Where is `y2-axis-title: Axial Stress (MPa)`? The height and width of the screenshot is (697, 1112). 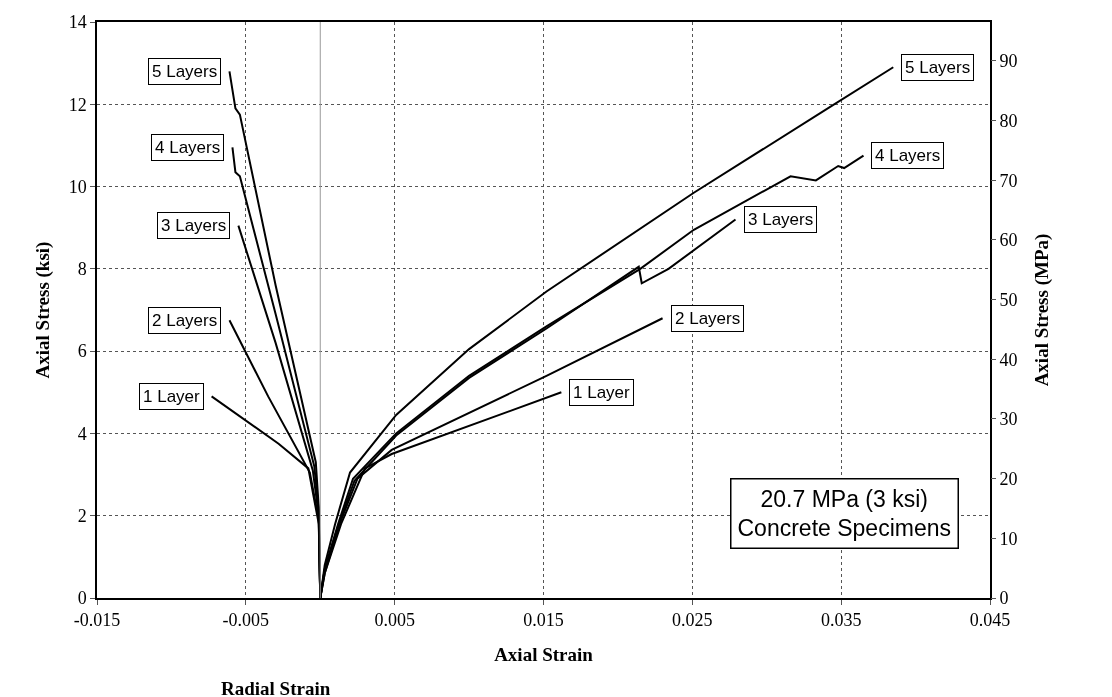
y2-axis-title: Axial Stress (MPa) is located at coordinates (1042, 310).